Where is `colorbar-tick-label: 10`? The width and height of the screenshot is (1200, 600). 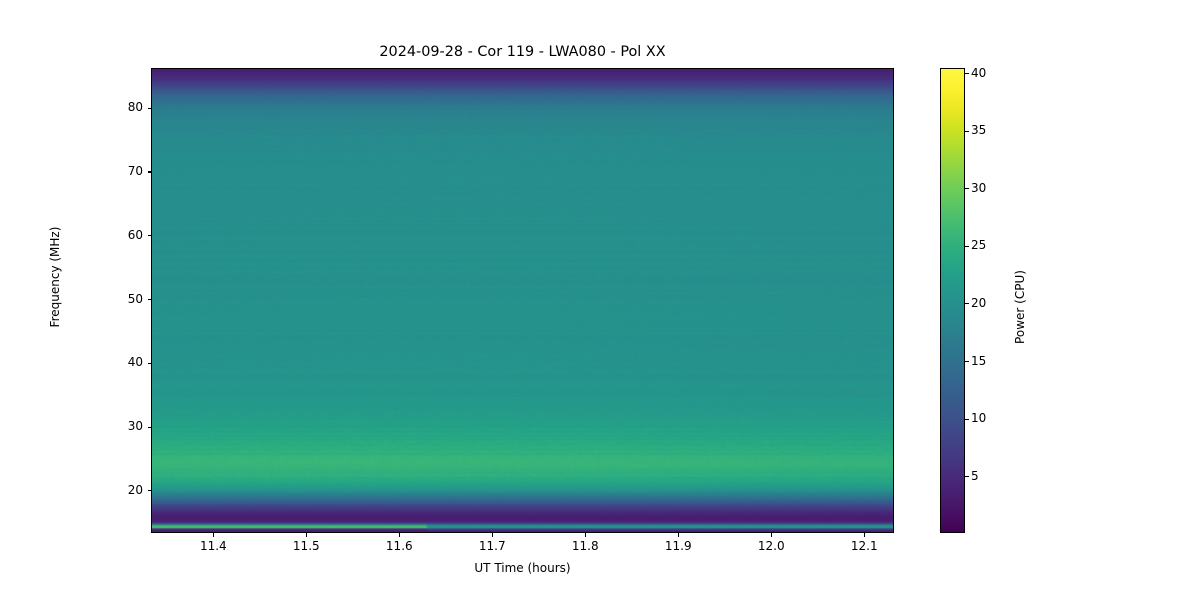
colorbar-tick-label: 10 is located at coordinates (979, 418).